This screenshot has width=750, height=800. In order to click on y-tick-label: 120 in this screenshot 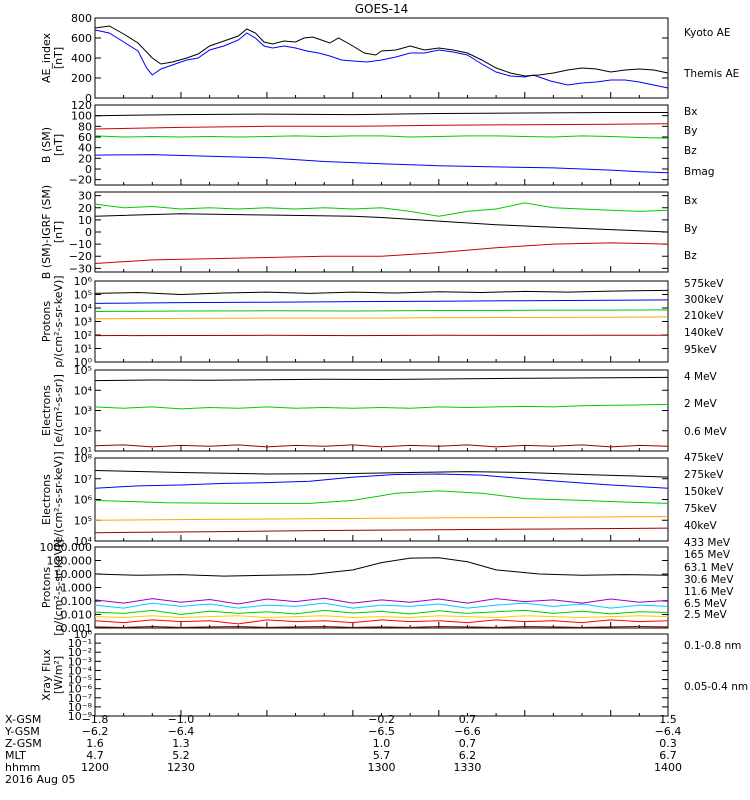, I will do `click(81, 105)`.